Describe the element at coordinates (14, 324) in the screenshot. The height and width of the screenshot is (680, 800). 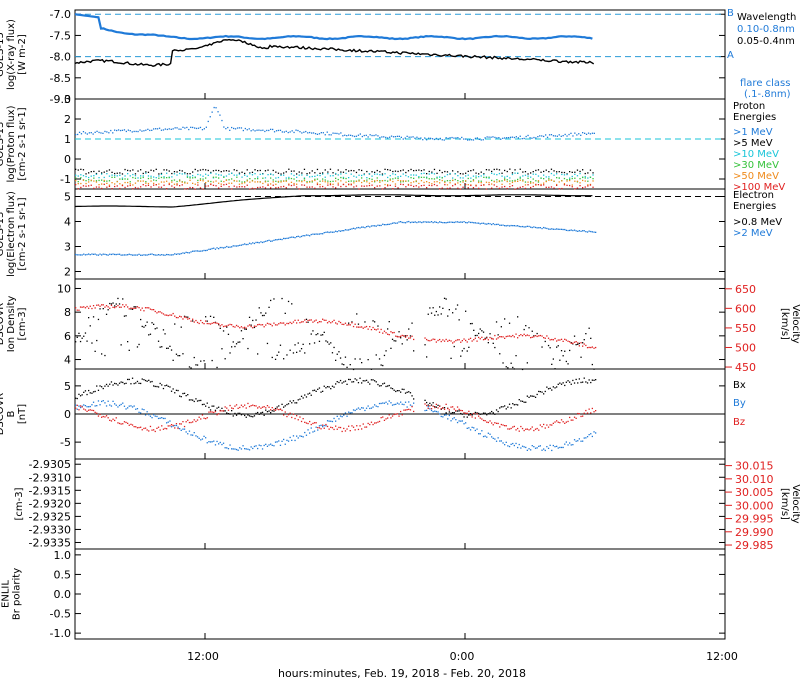
I see `y-axis-label: DSCOVR Ion Density [cm-3]` at that location.